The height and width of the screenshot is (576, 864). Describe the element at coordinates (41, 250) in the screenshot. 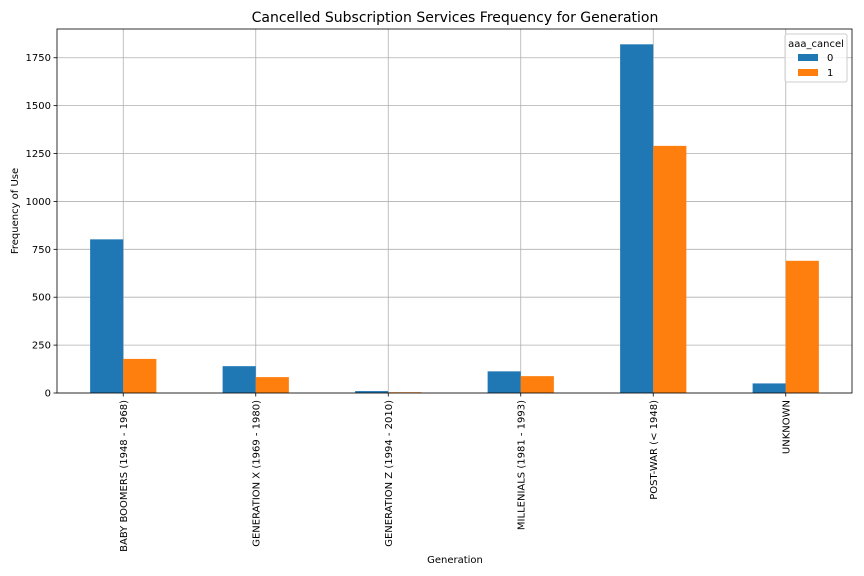

I see `y-tick-label: 750` at that location.